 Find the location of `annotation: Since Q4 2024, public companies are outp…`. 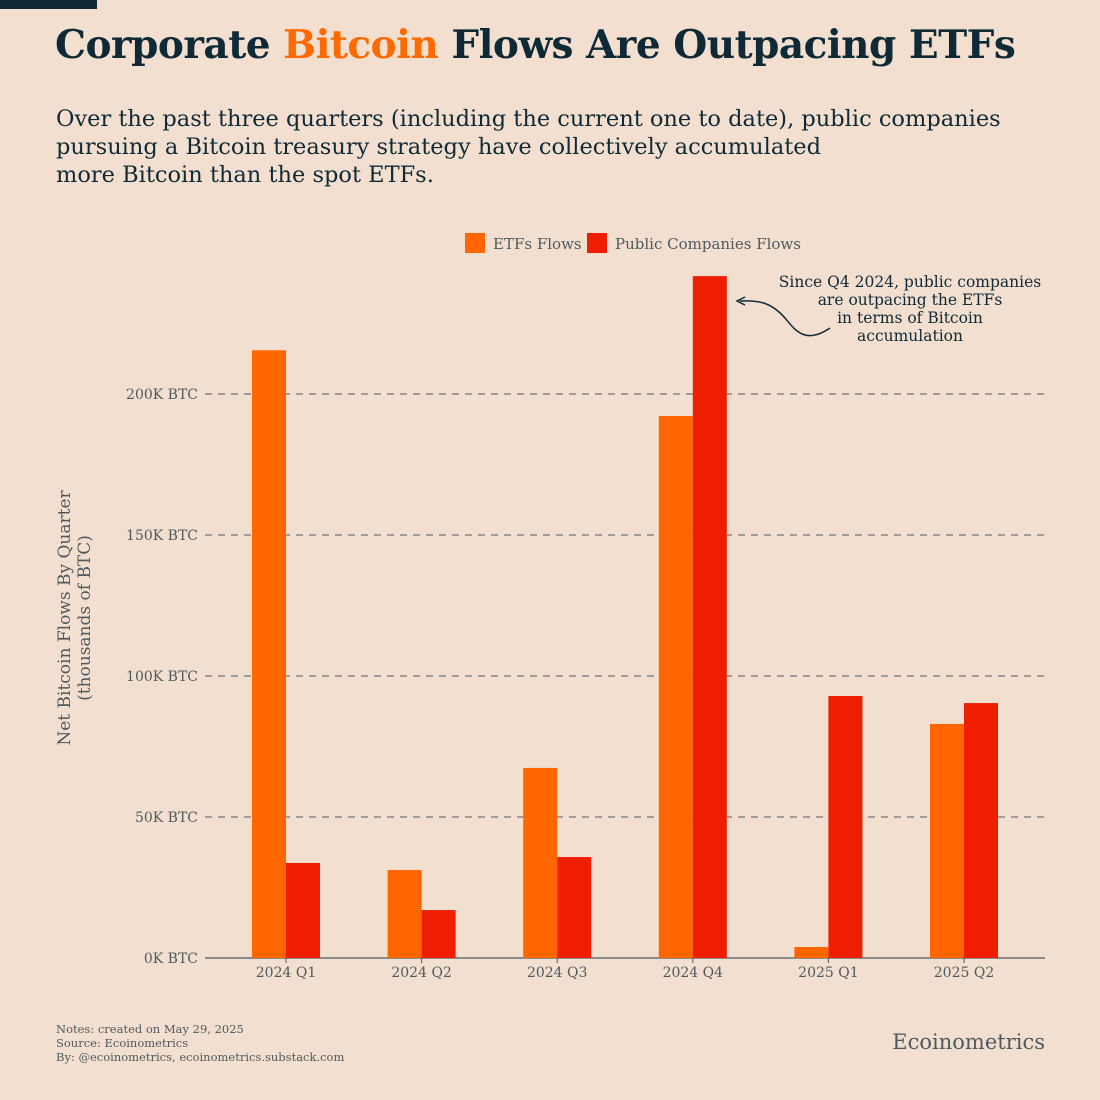

annotation: Since Q4 2024, public companies are outp… is located at coordinates (910, 309).